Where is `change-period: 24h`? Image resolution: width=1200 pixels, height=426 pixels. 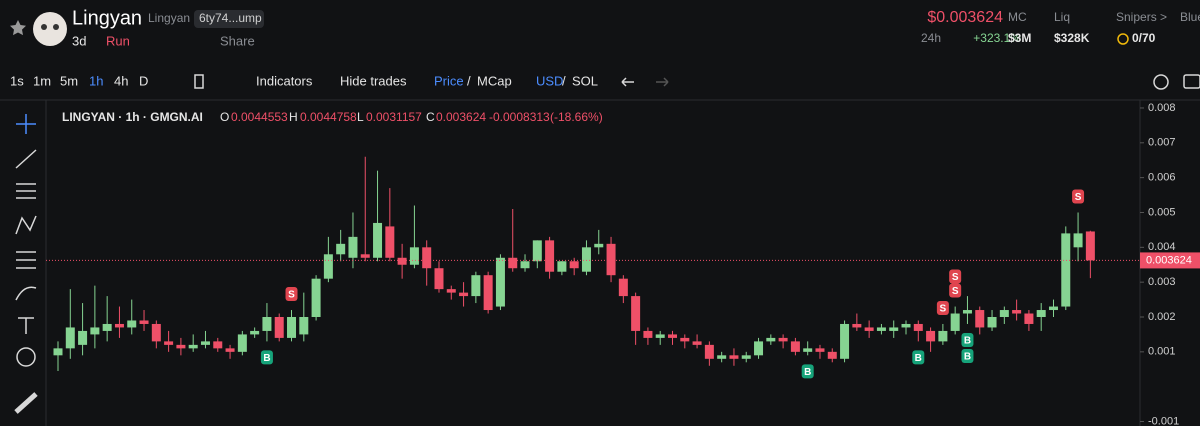 change-period: 24h is located at coordinates (931, 38).